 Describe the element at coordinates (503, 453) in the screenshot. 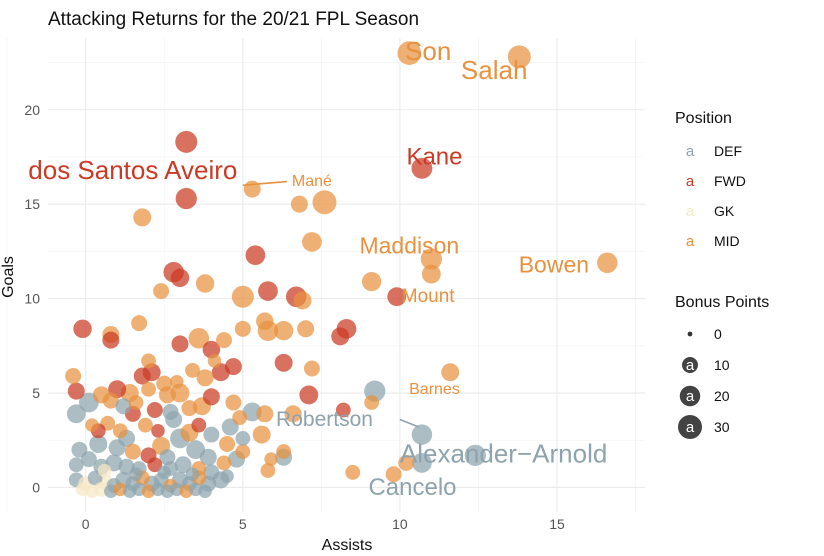

I see `point-label: Alexander−Arnold` at that location.